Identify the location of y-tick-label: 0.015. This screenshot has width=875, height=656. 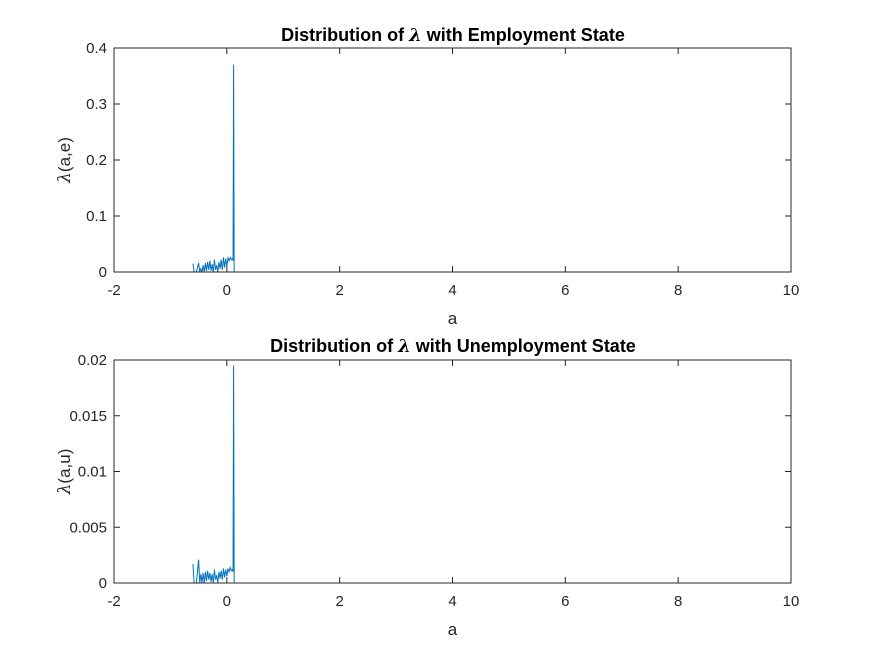
(88, 416).